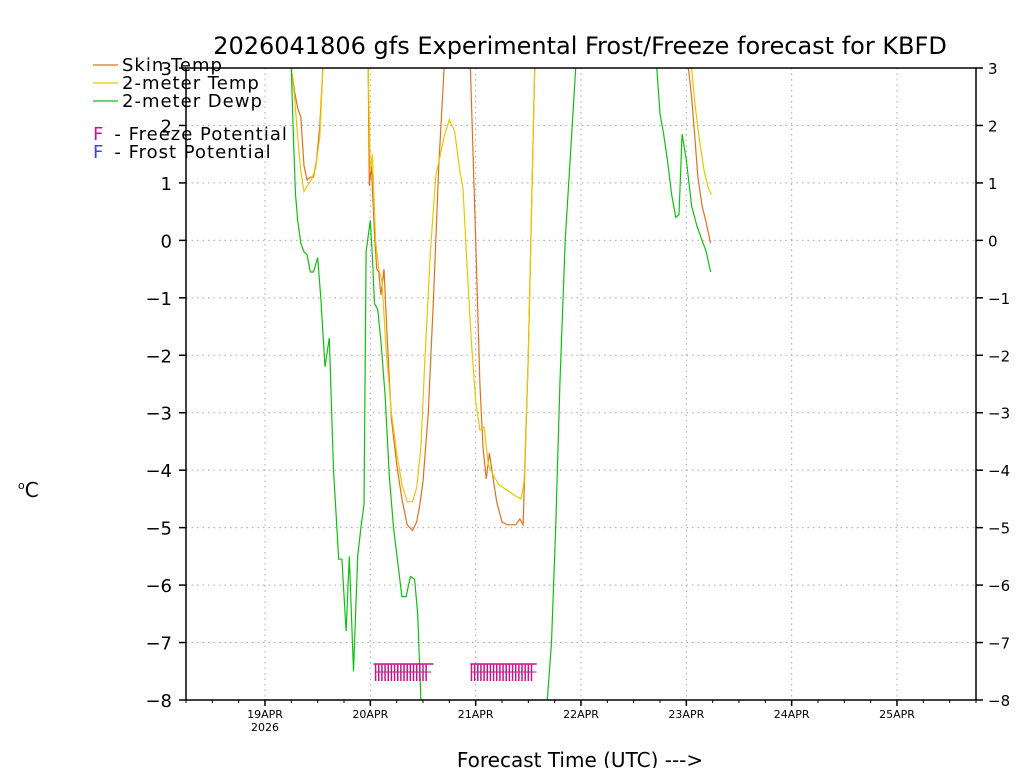 This screenshot has width=1024, height=768. I want to click on y-tick-label-right: −5, so click(999, 529).